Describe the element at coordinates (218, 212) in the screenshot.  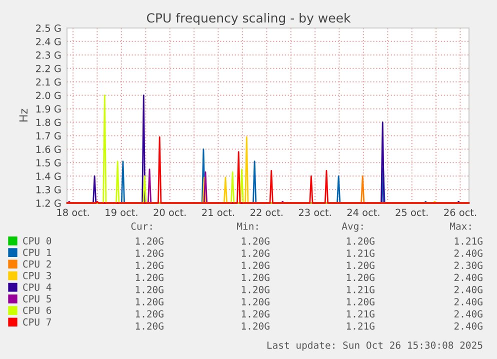
I see `x-tick-label: 21 oct.` at that location.